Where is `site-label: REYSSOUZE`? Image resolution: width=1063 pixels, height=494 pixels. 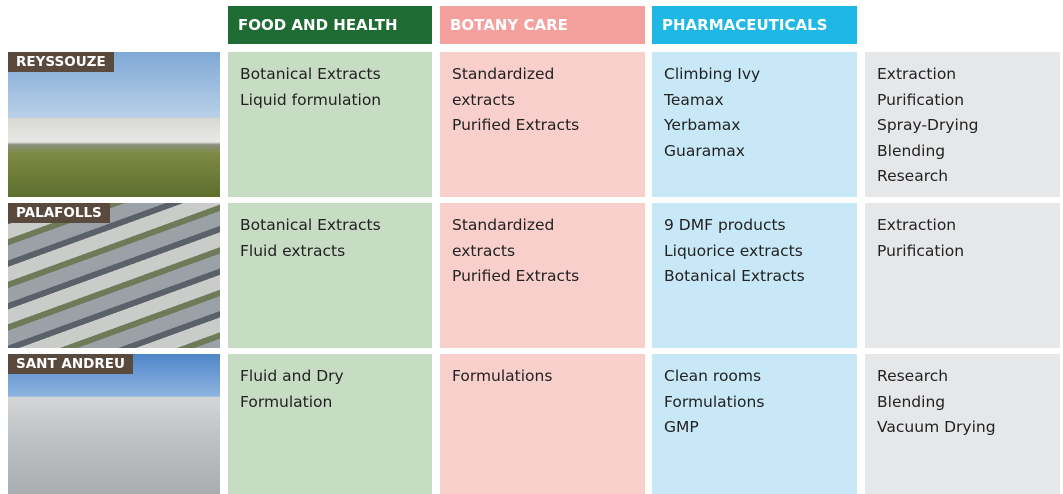 site-label: REYSSOUZE is located at coordinates (61, 62).